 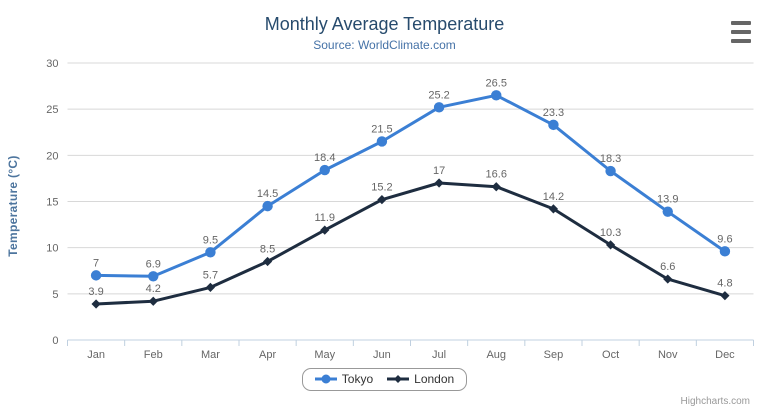 What do you see at coordinates (324, 355) in the screenshot?
I see `x-axis-label: May` at bounding box center [324, 355].